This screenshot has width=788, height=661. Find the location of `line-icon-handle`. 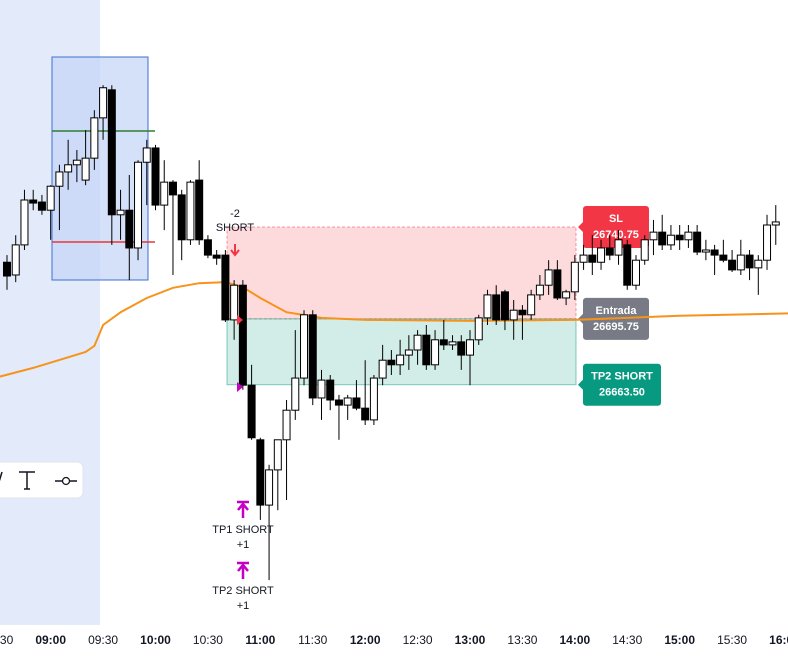

line-icon-handle is located at coordinates (66, 481).